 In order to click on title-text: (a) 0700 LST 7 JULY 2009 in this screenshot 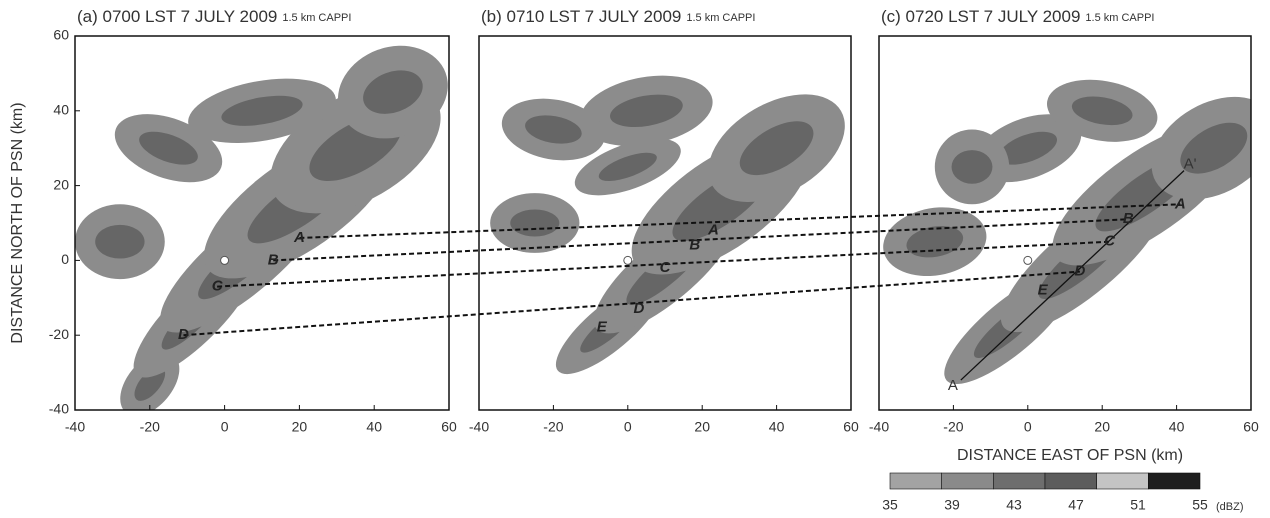, I will do `click(177, 16)`.